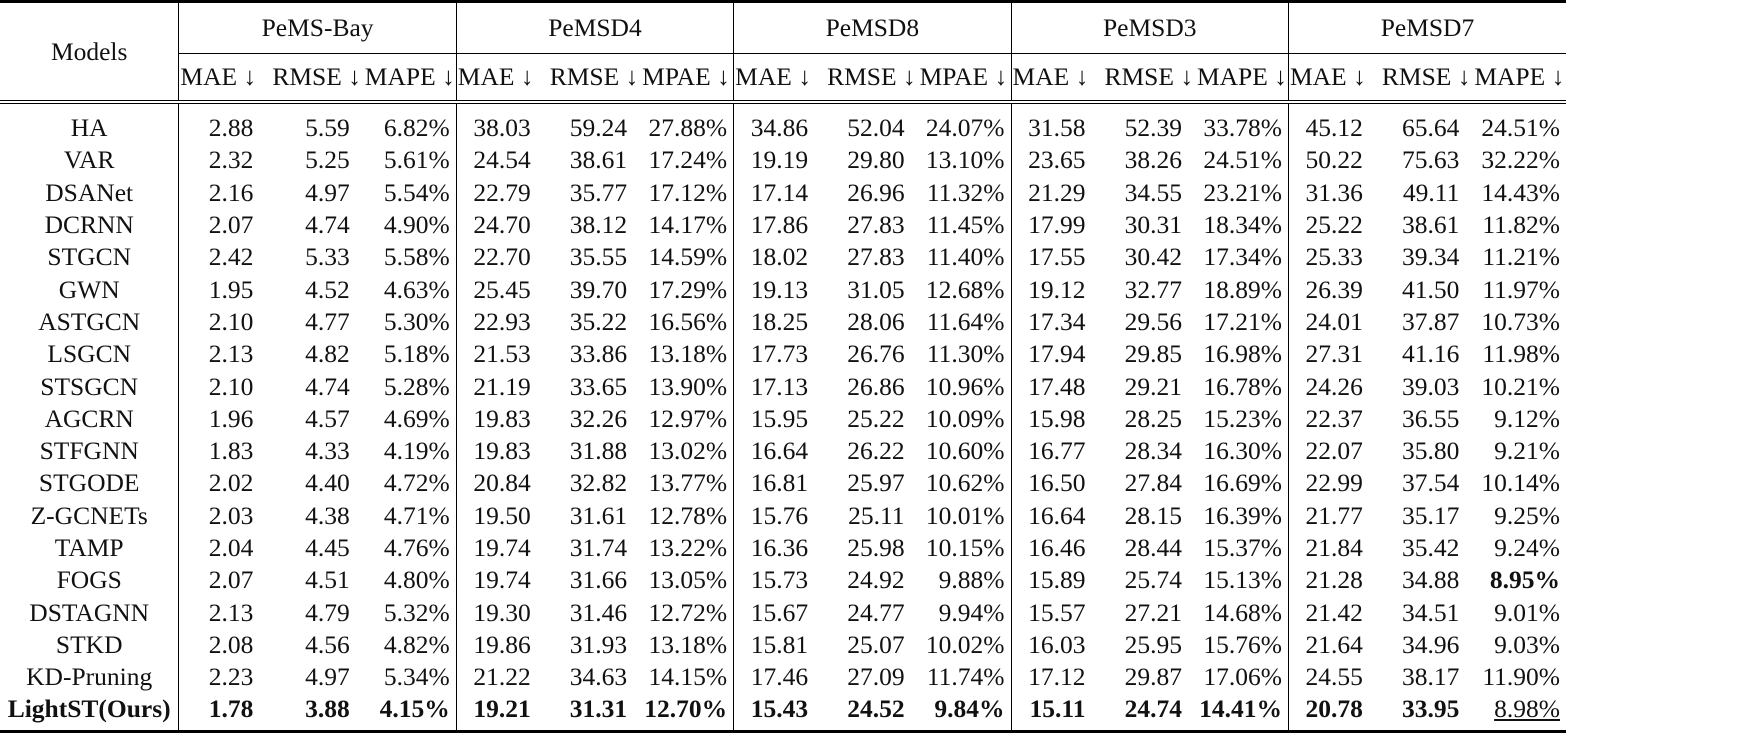 The width and height of the screenshot is (1748, 742). Describe the element at coordinates (595, 193) in the screenshot. I see `value-cell: 35.77` at that location.